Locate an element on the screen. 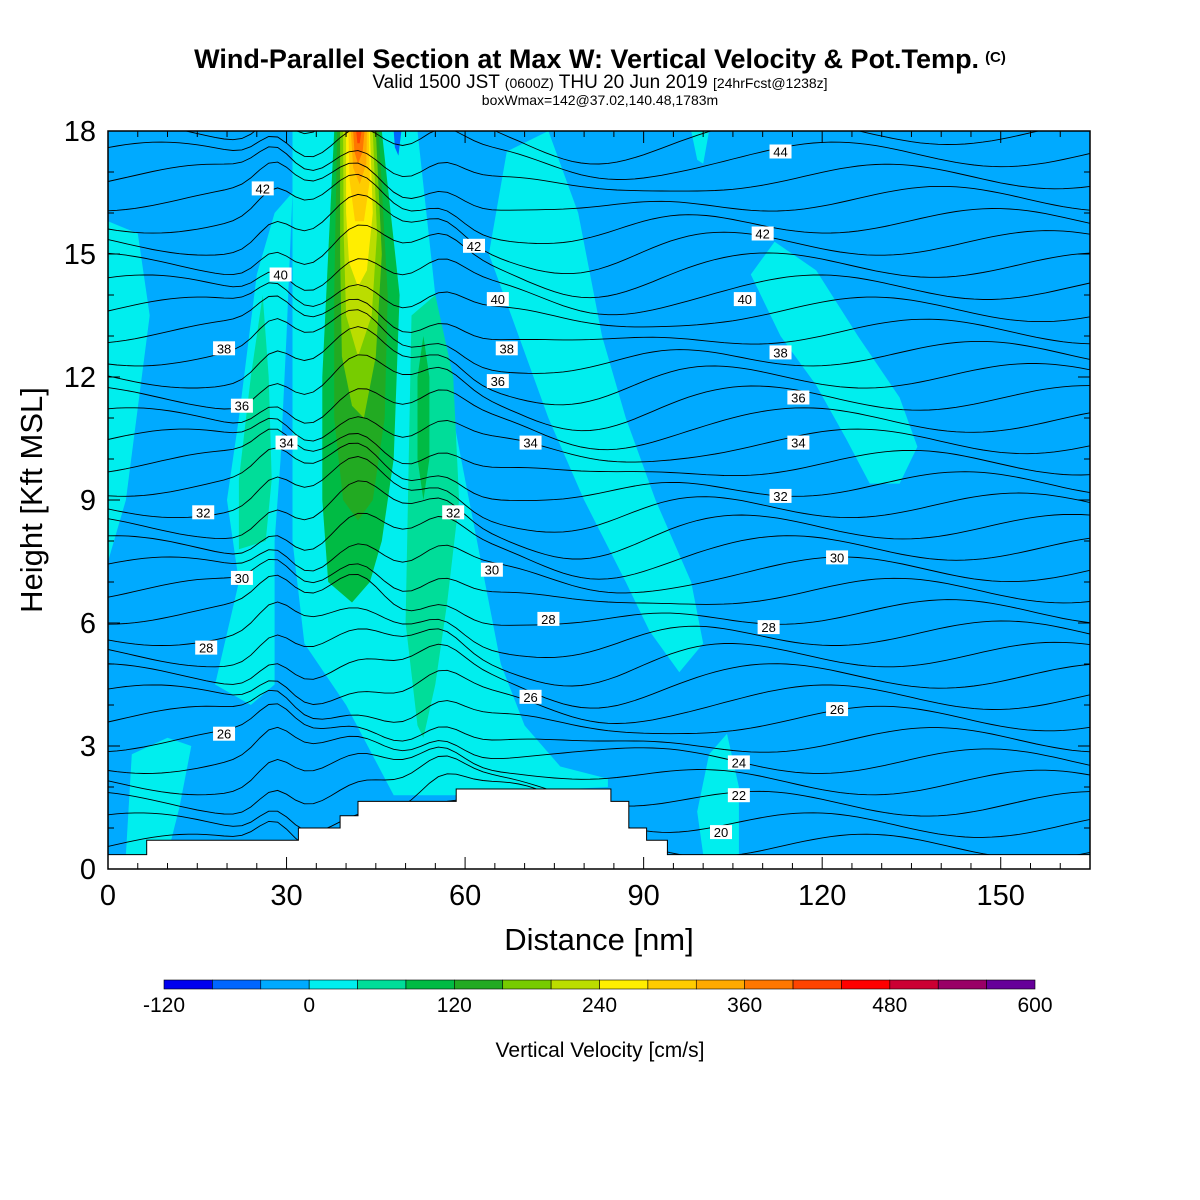 This screenshot has height=1200, width=1200. chart-box-info: boxWmax=142@37.02,140.48,1783m is located at coordinates (600, 100).